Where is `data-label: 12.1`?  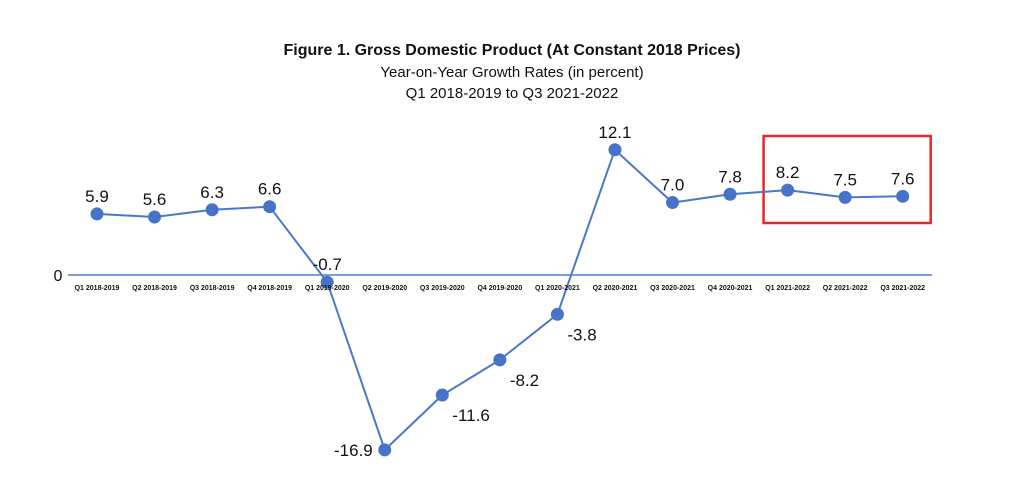 data-label: 12.1 is located at coordinates (614, 132).